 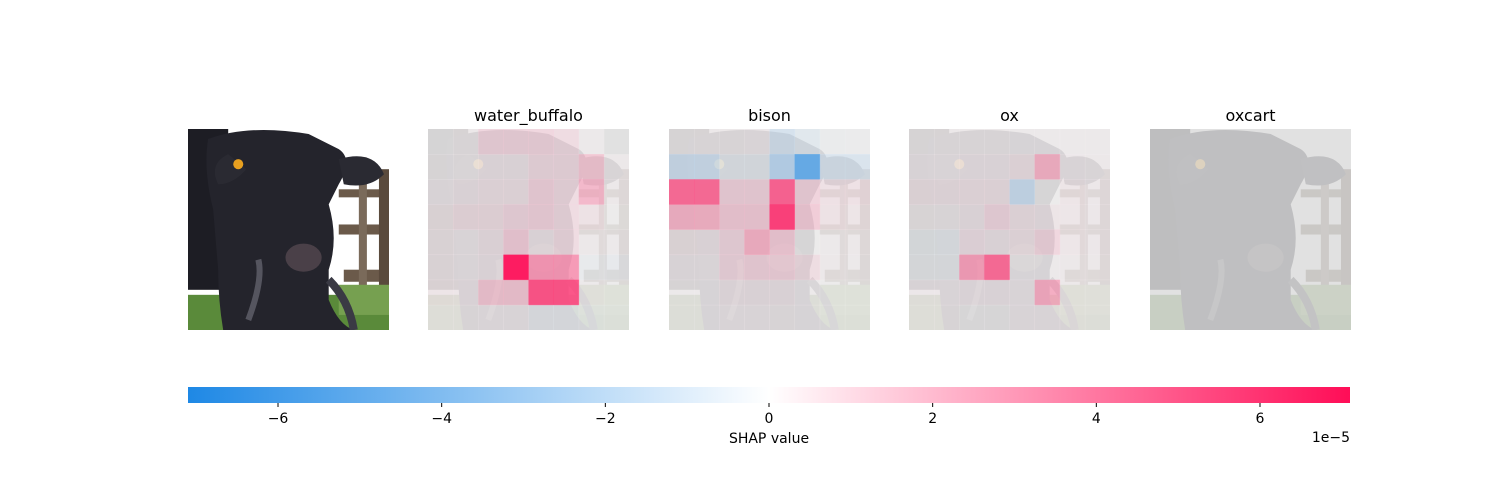 What do you see at coordinates (769, 417) in the screenshot?
I see `colorbar: −6 −4 −2 0 2 4 6 SHAP value 1e−5` at bounding box center [769, 417].